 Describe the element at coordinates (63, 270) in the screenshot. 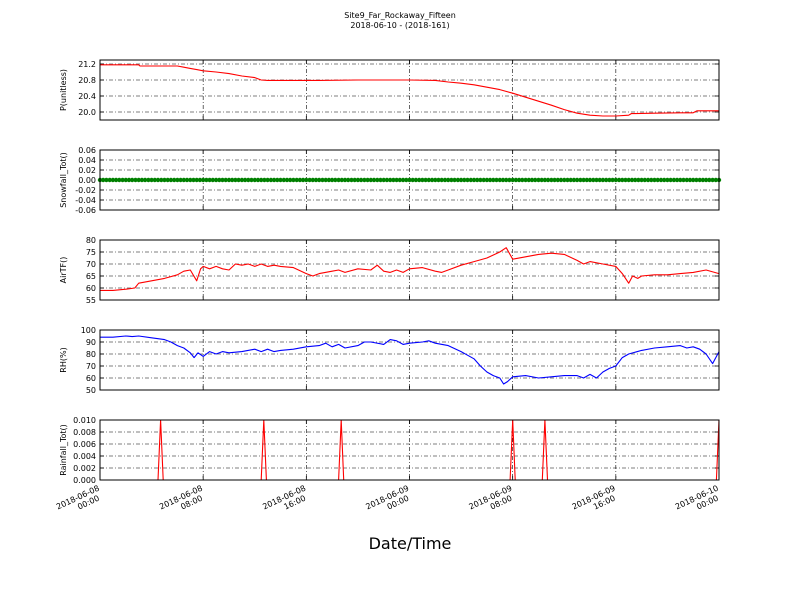

I see `panel-2-ylabel: AirTF()` at that location.